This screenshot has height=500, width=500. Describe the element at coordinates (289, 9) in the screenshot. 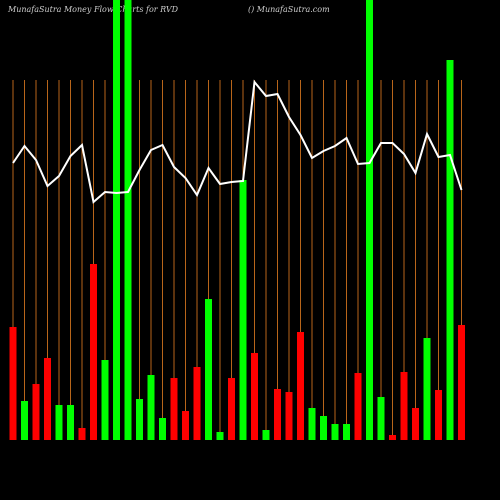

I see `chart-subtitle: () MunafaSutra.com` at that location.